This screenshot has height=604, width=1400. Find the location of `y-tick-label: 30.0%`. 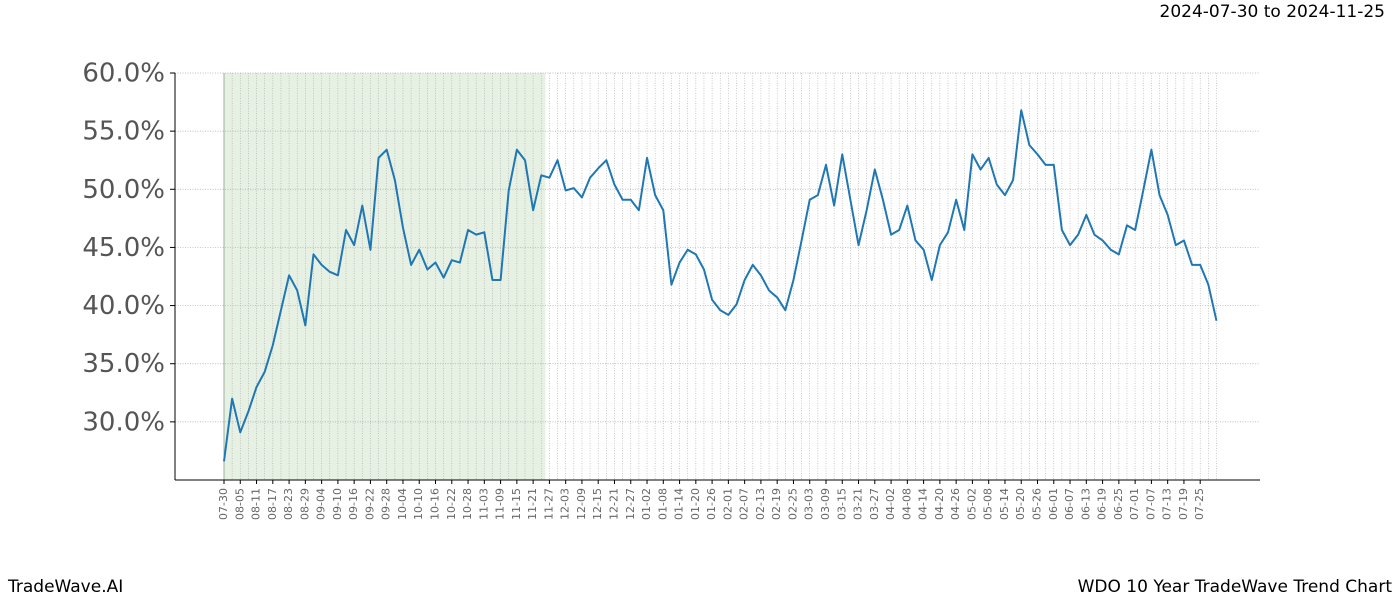

y-tick-label: 30.0% is located at coordinates (123, 422).